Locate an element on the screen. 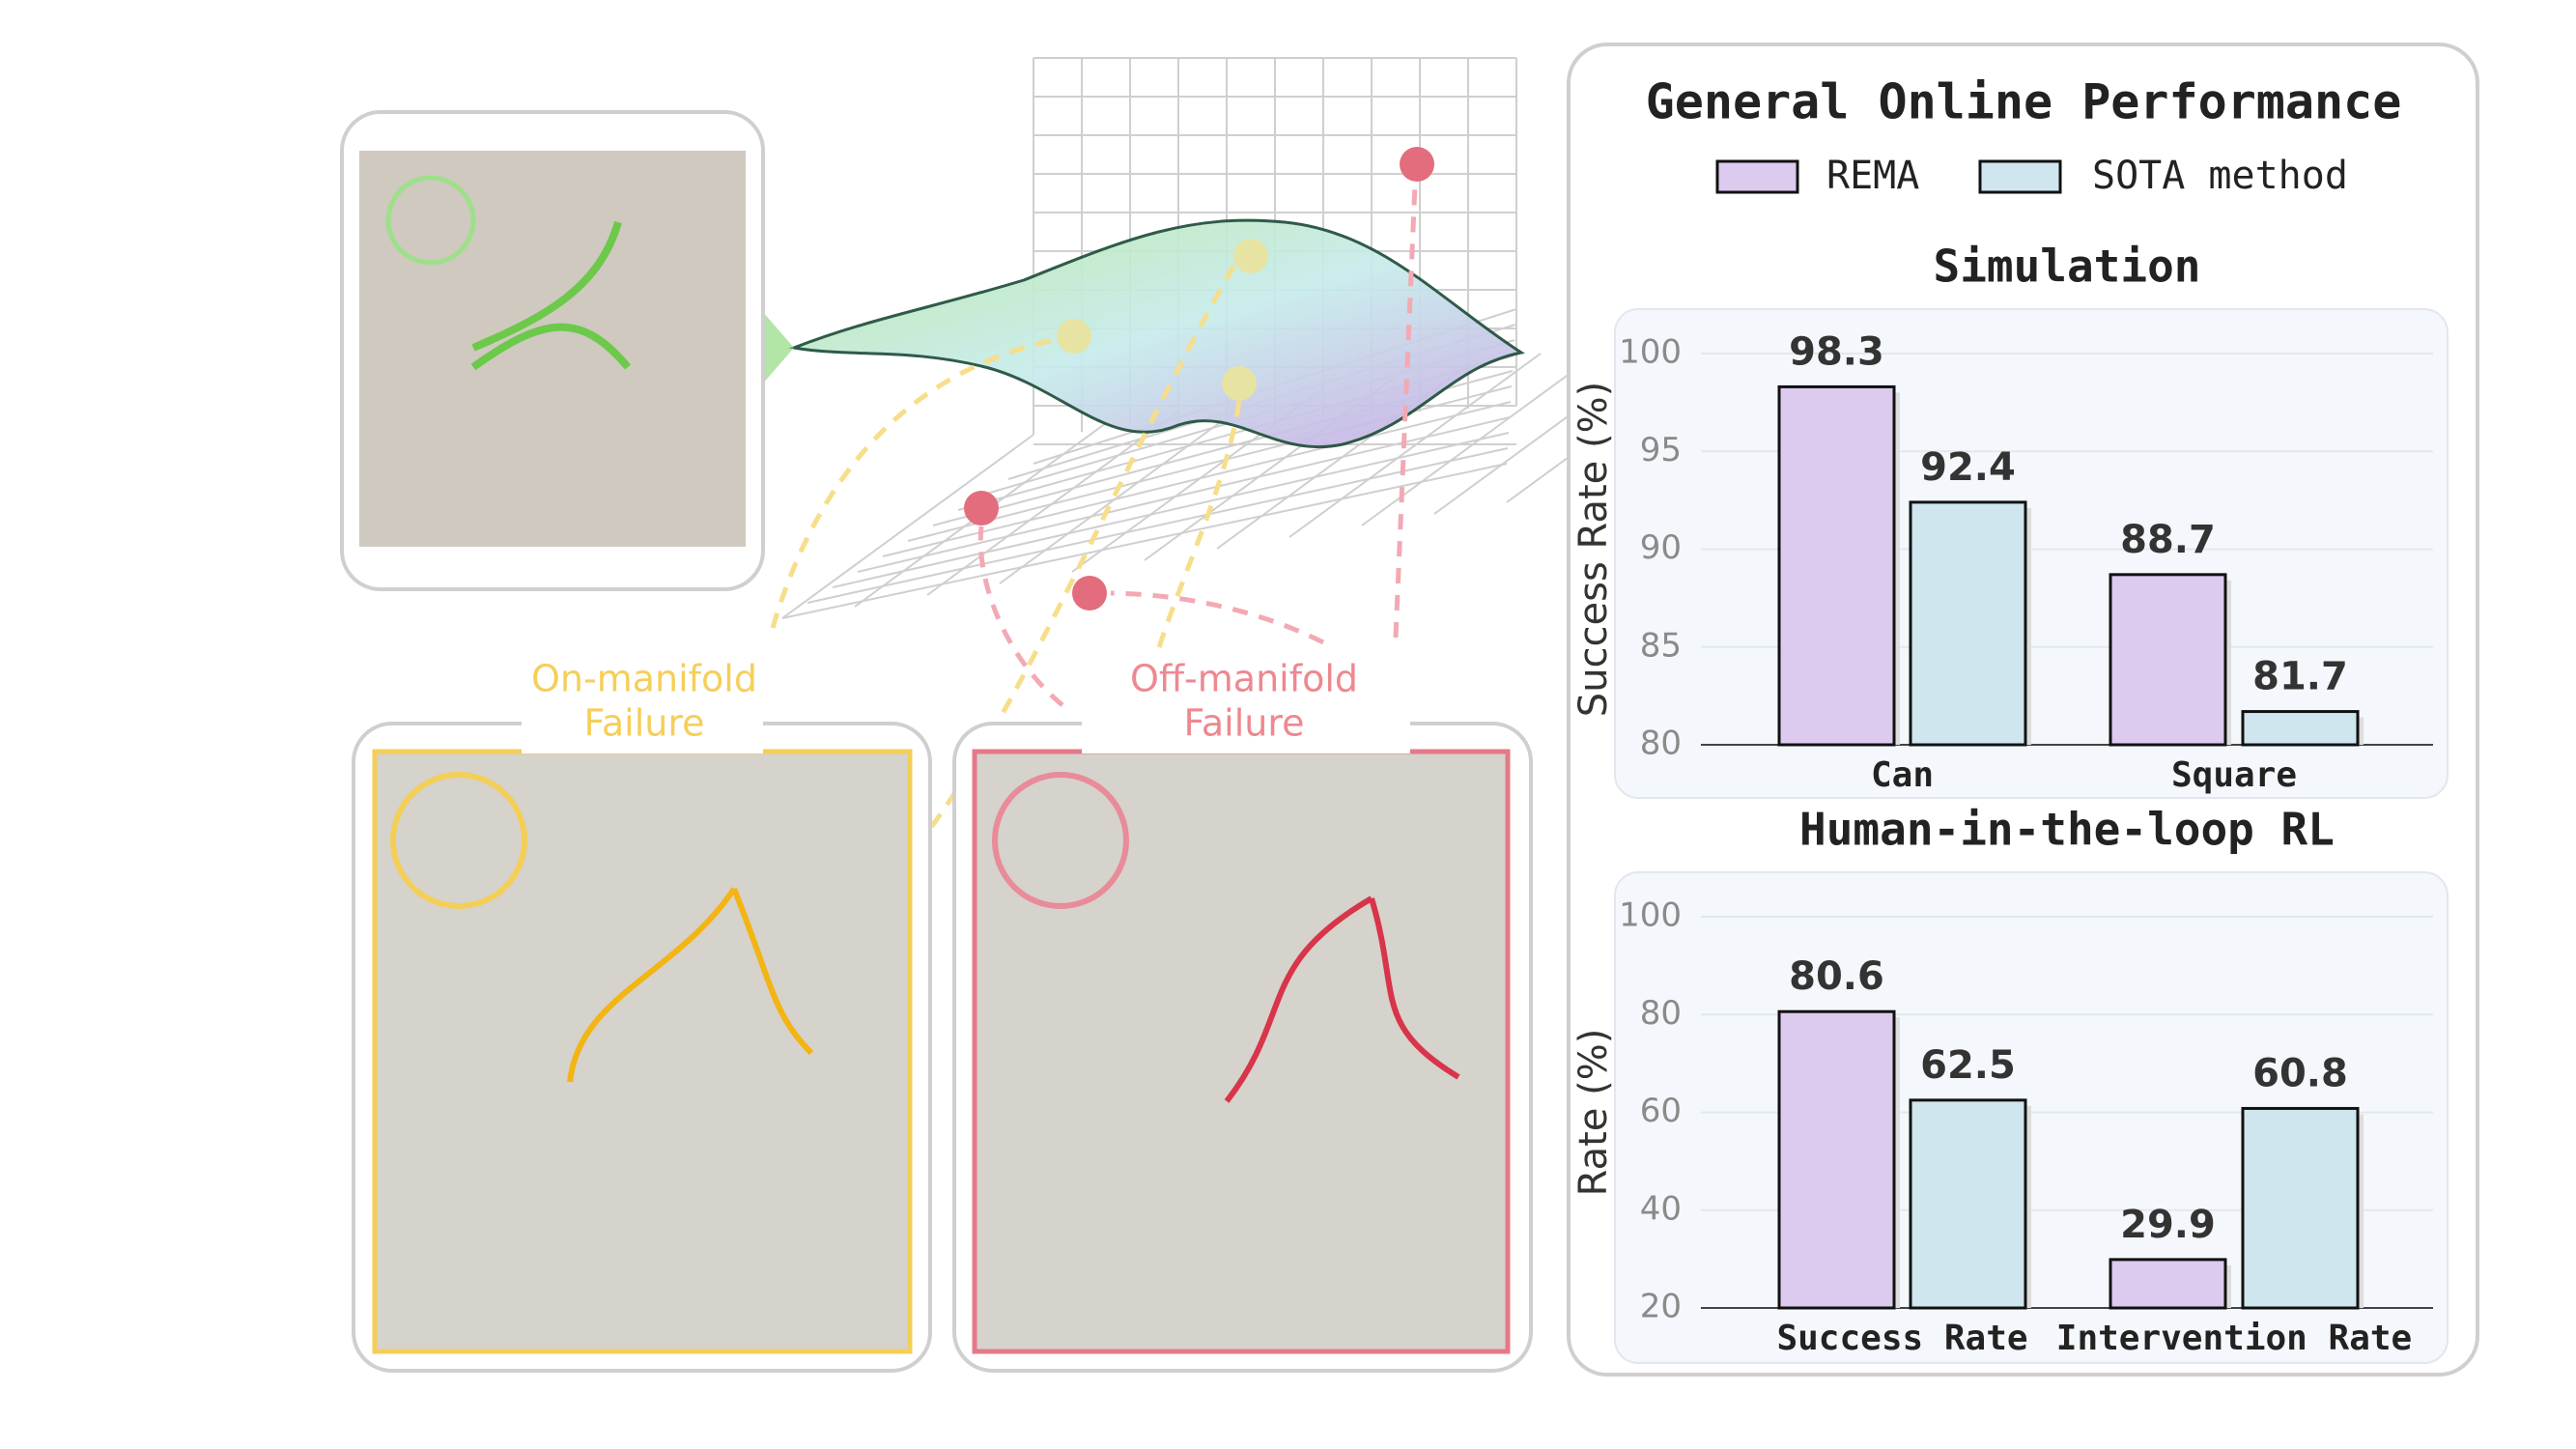 This screenshot has width=2576, height=1449. value-label: 60.8 is located at coordinates (2300, 1073).